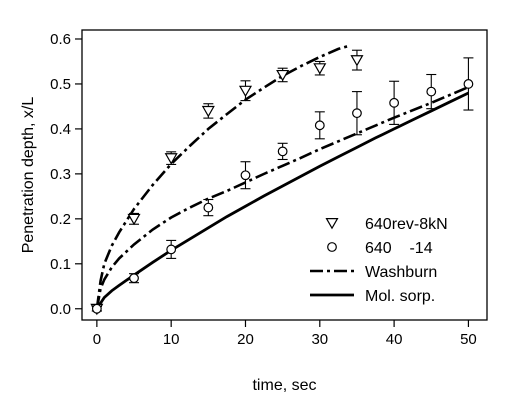  Describe the element at coordinates (60, 174) in the screenshot. I see `y-tick-label: 0.3` at that location.